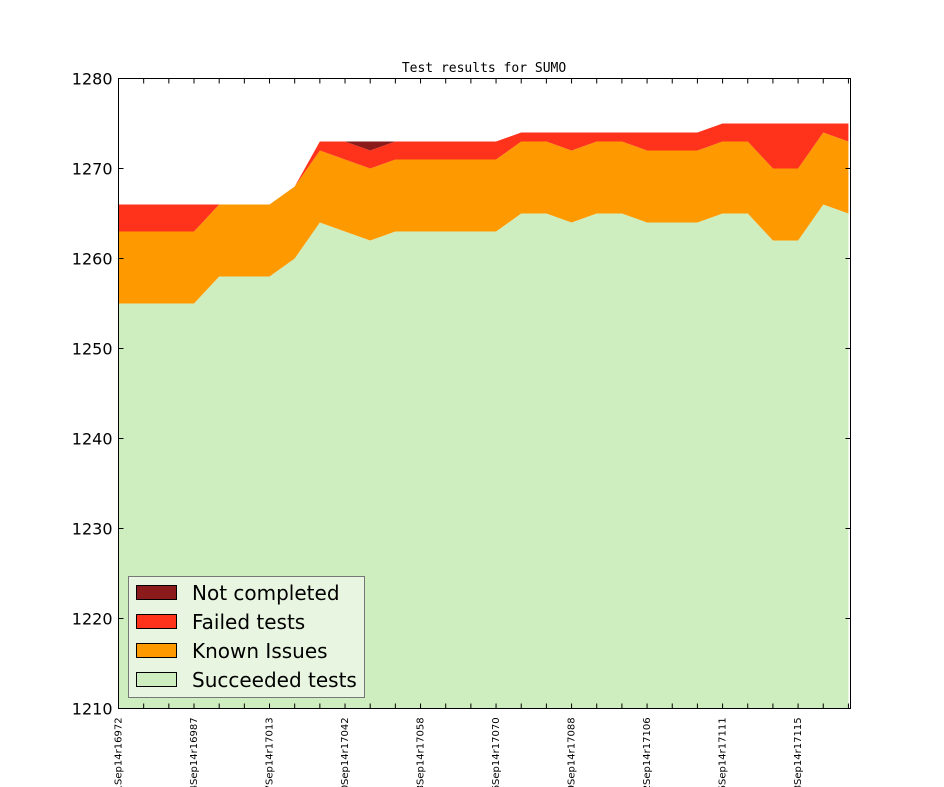 The image size is (944, 787). Describe the element at coordinates (270, 752) in the screenshot. I see `x-tick-label: 7Sep14r17013` at that location.